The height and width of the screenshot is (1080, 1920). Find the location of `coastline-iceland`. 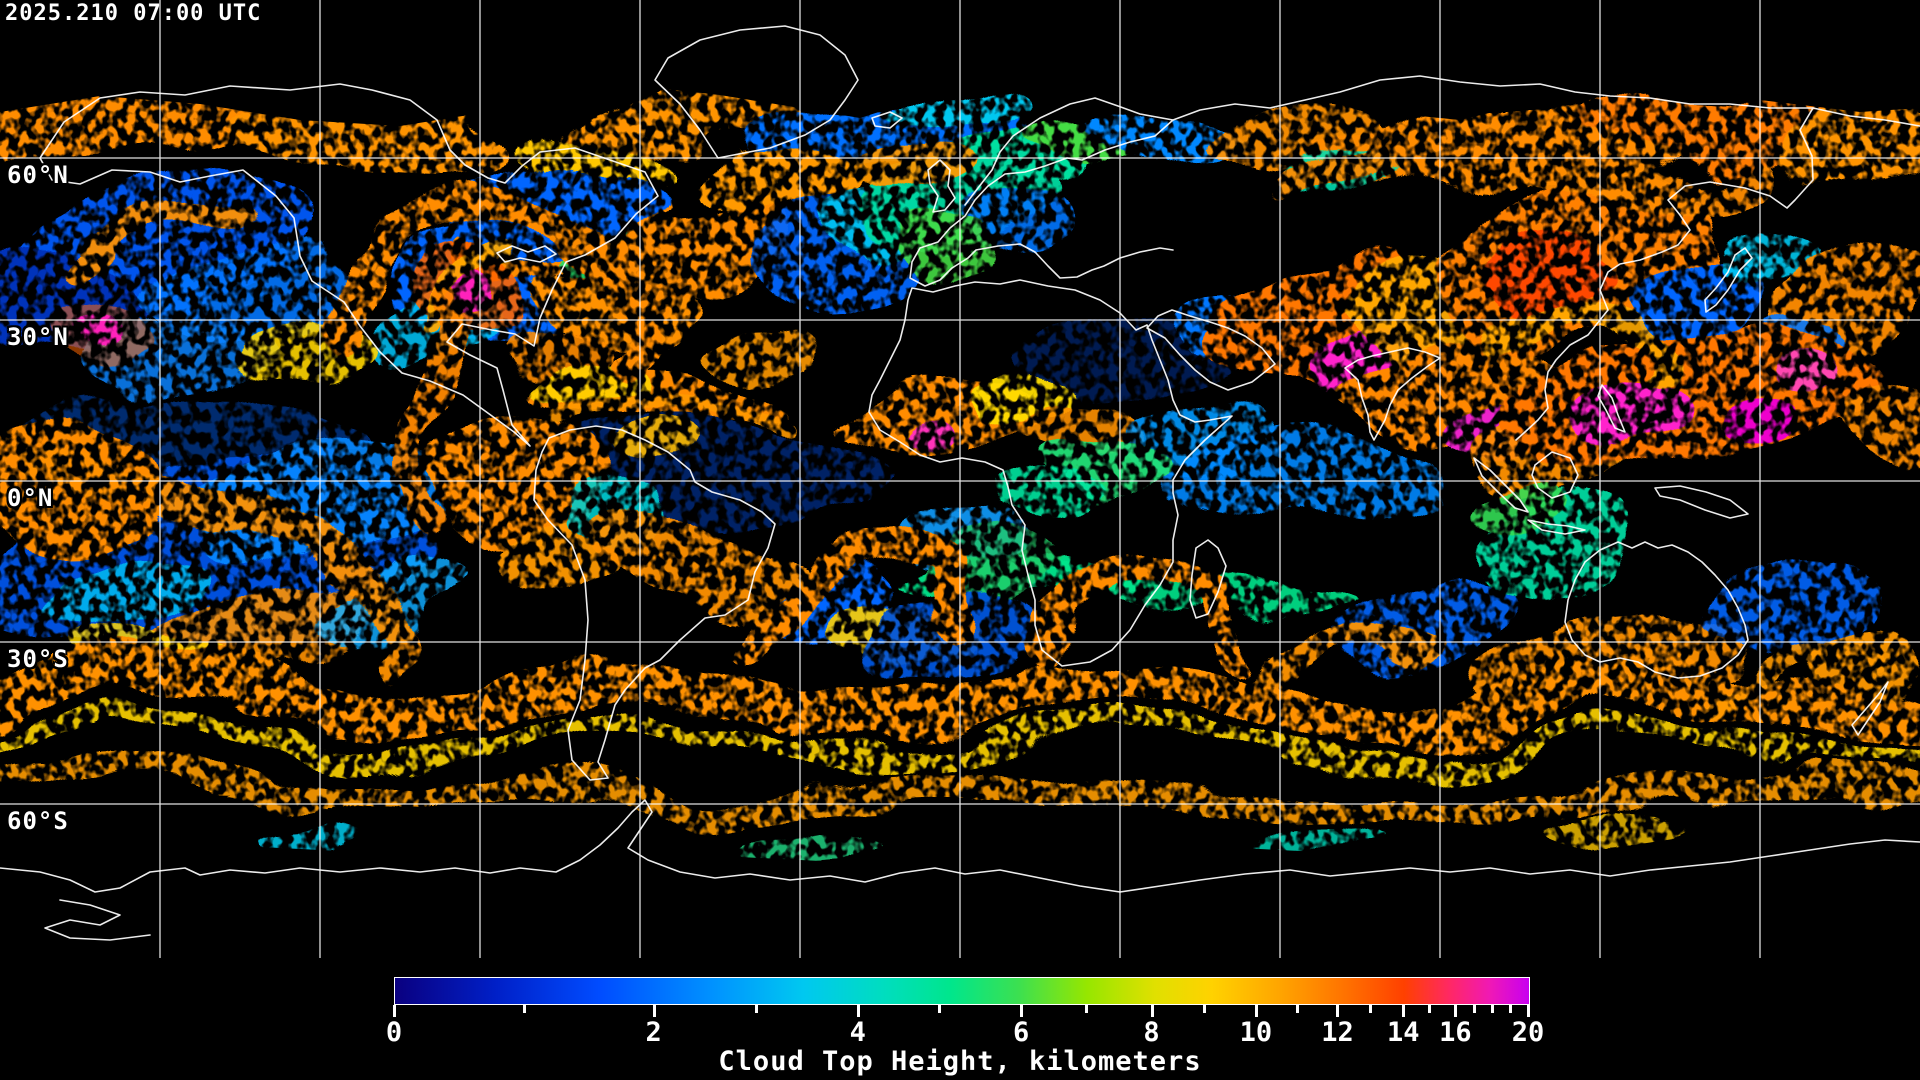

coastline-iceland is located at coordinates (887, 120).